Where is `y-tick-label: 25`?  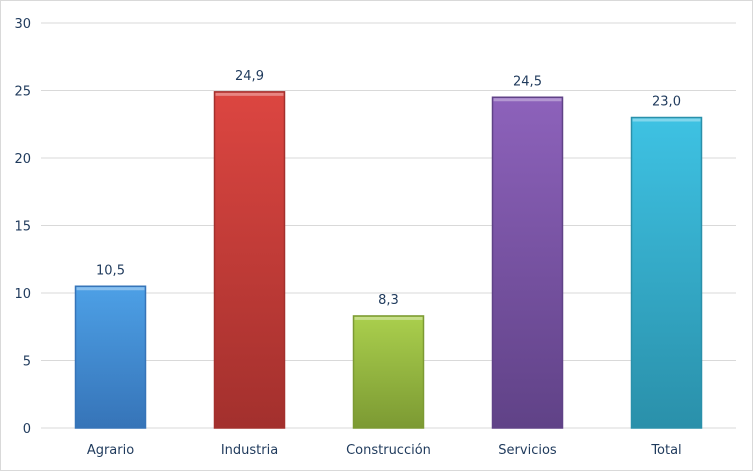
y-tick-label: 25 is located at coordinates (22, 92).